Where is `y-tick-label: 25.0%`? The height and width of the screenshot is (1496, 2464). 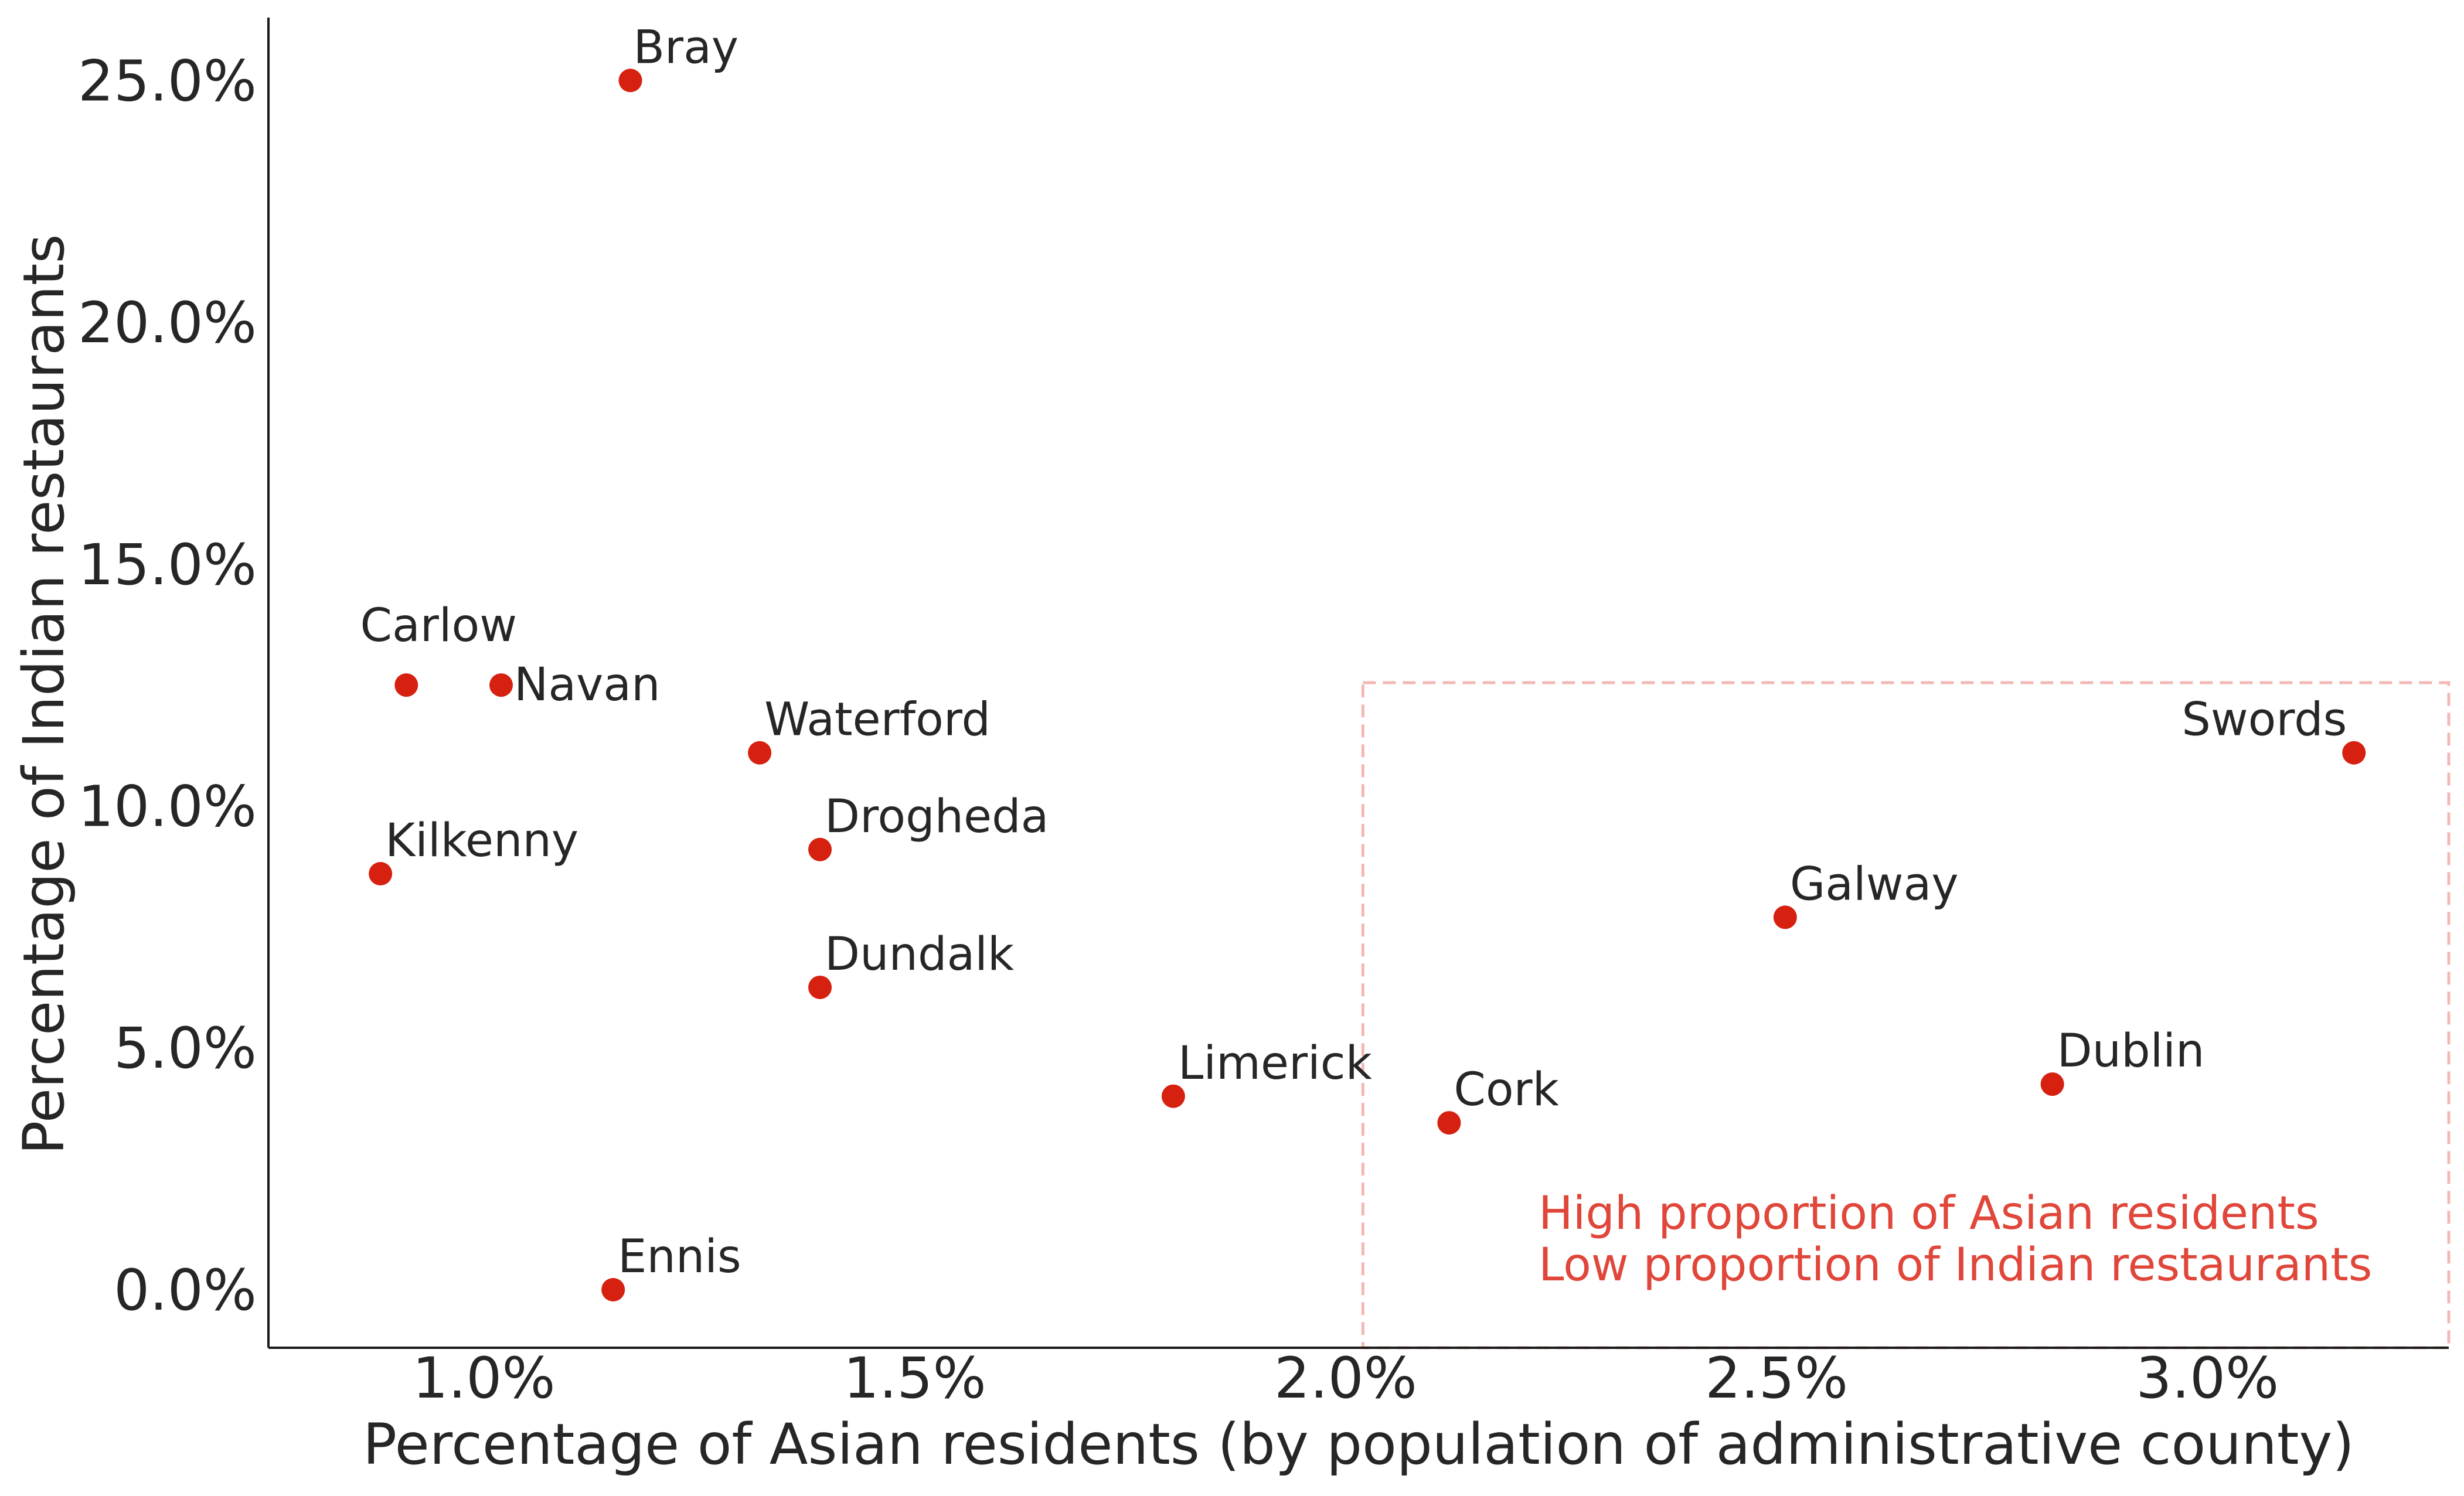
y-tick-label: 25.0% is located at coordinates (167, 81).